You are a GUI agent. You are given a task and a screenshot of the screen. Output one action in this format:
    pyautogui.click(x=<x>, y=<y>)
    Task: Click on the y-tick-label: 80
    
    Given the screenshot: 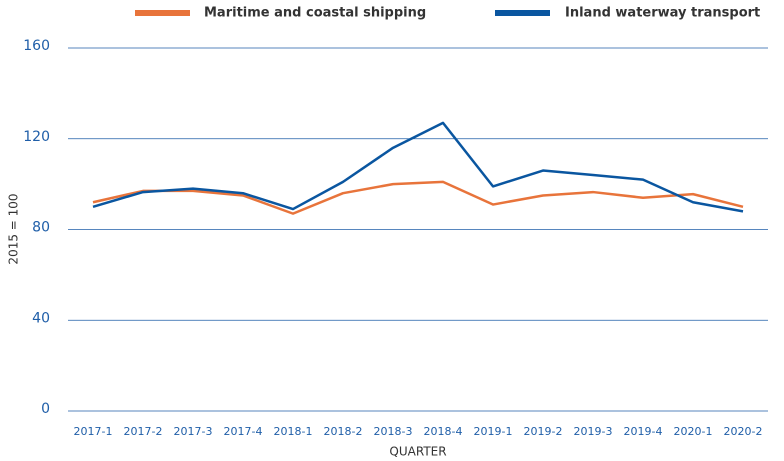 What is the action you would take?
    pyautogui.click(x=41, y=228)
    